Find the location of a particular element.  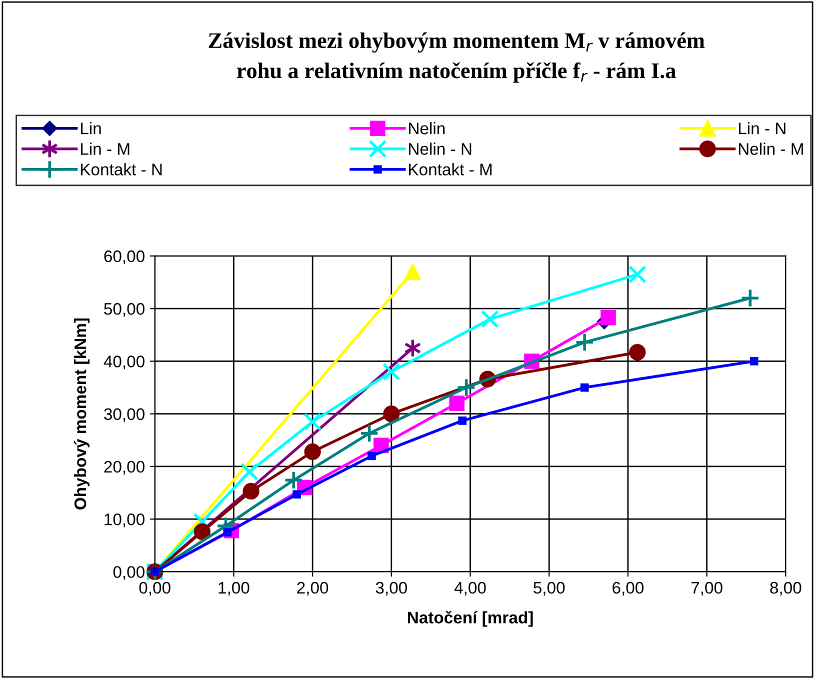

y-tick-label: 10,00 is located at coordinates (124, 520).